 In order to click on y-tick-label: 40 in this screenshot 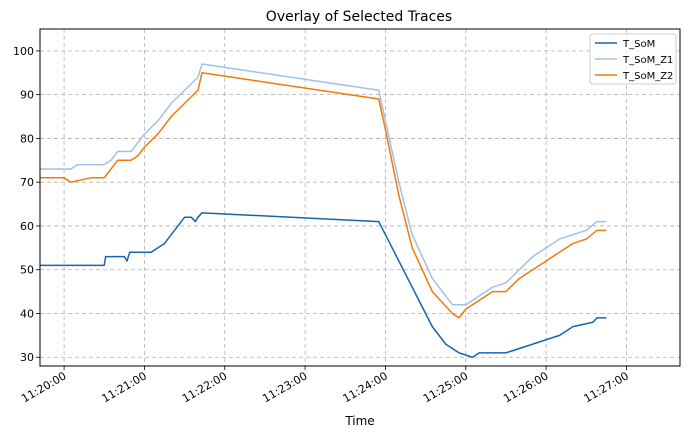, I will do `click(27, 313)`.